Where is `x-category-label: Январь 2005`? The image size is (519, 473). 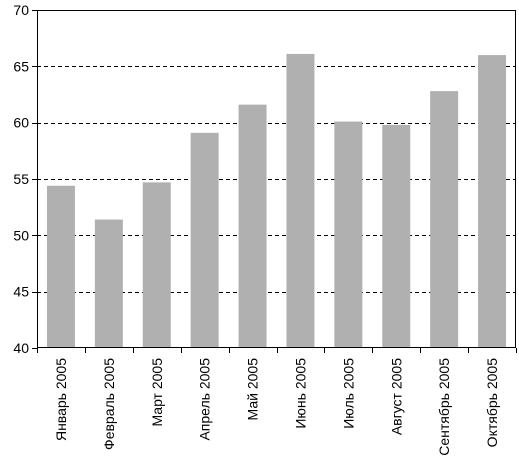 x-category-label: Январь 2005 is located at coordinates (61, 399).